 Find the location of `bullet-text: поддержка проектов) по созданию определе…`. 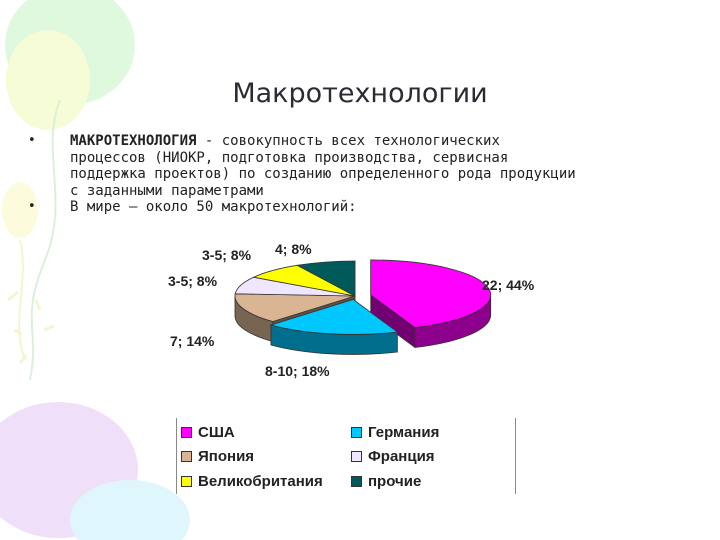

bullet-text: поддержка проектов) по созданию определе… is located at coordinates (323, 174).